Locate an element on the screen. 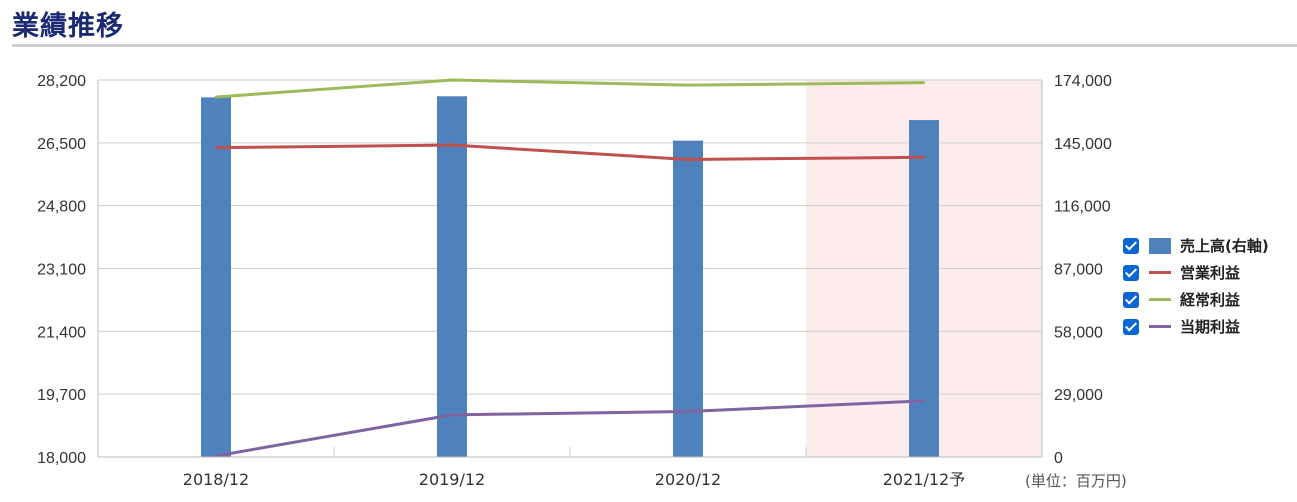  left-tick-label: 21,400 is located at coordinates (61, 332).